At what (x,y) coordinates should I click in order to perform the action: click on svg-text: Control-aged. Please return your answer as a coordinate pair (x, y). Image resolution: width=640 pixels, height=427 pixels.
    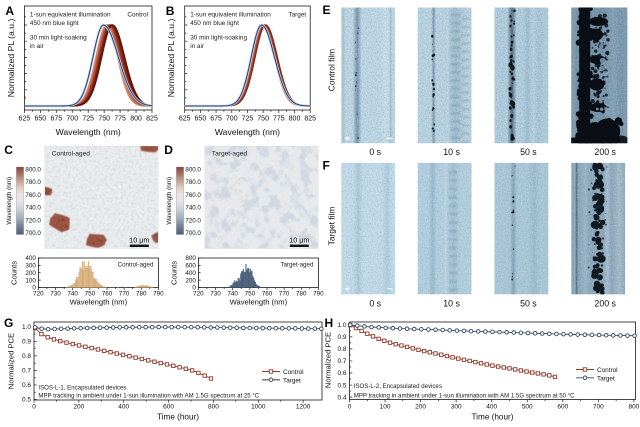
    Looking at the image, I should click on (136, 265).